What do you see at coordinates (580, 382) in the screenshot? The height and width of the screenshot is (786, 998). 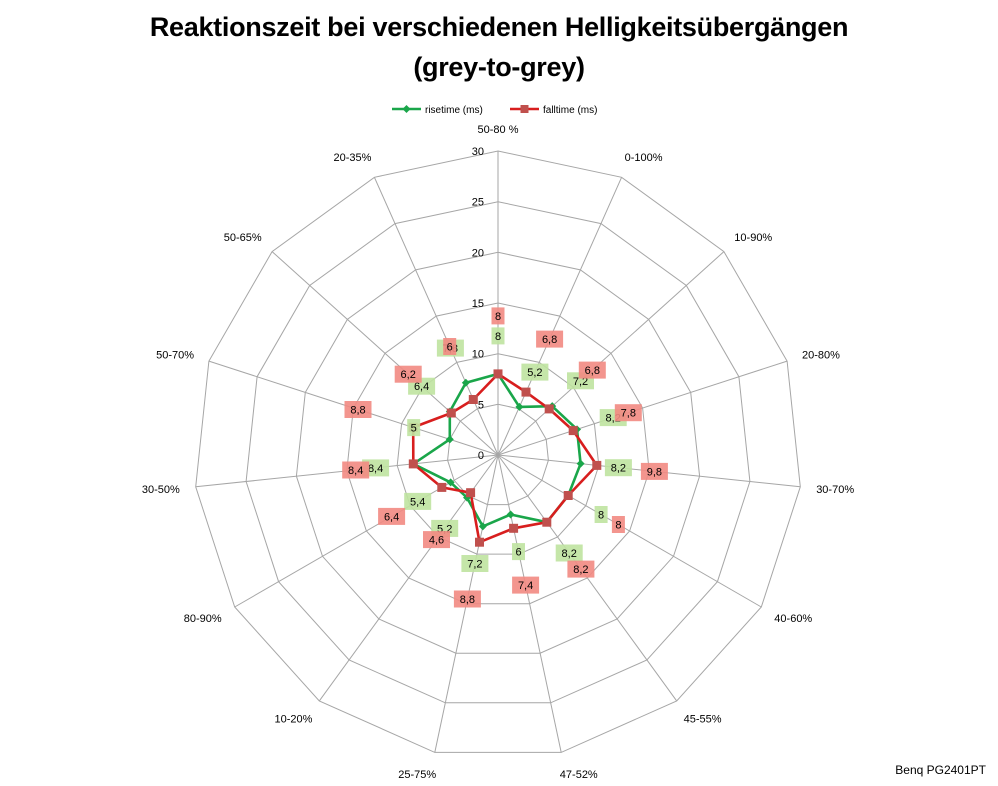 I see `data-label-risetime-10-90: 7,2` at bounding box center [580, 382].